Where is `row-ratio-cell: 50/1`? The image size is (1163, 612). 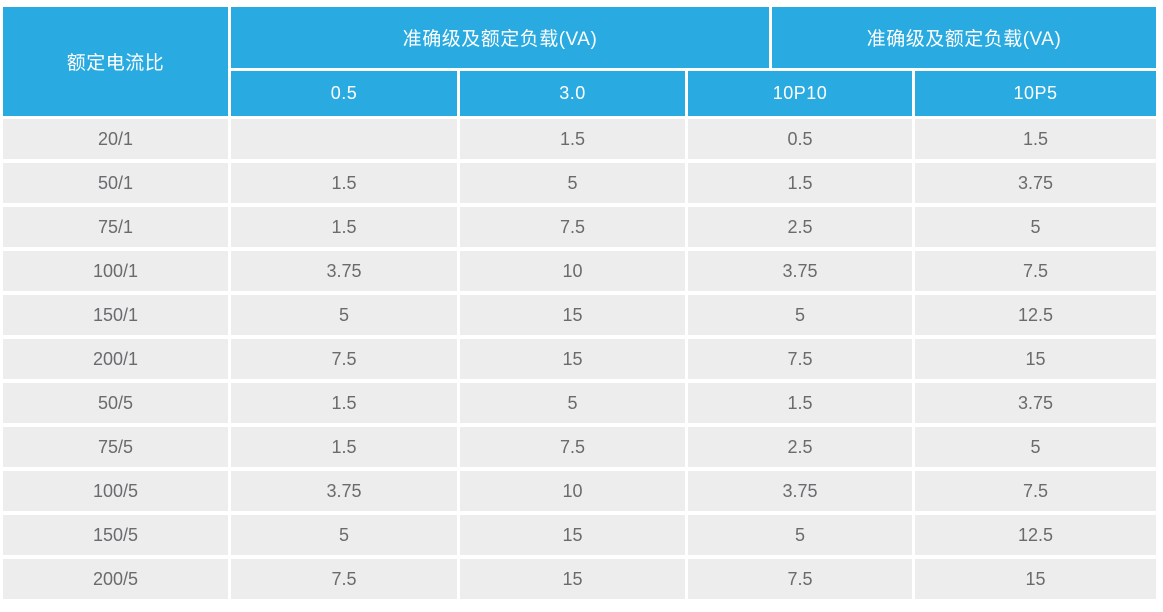
row-ratio-cell: 50/1 is located at coordinates (115, 183).